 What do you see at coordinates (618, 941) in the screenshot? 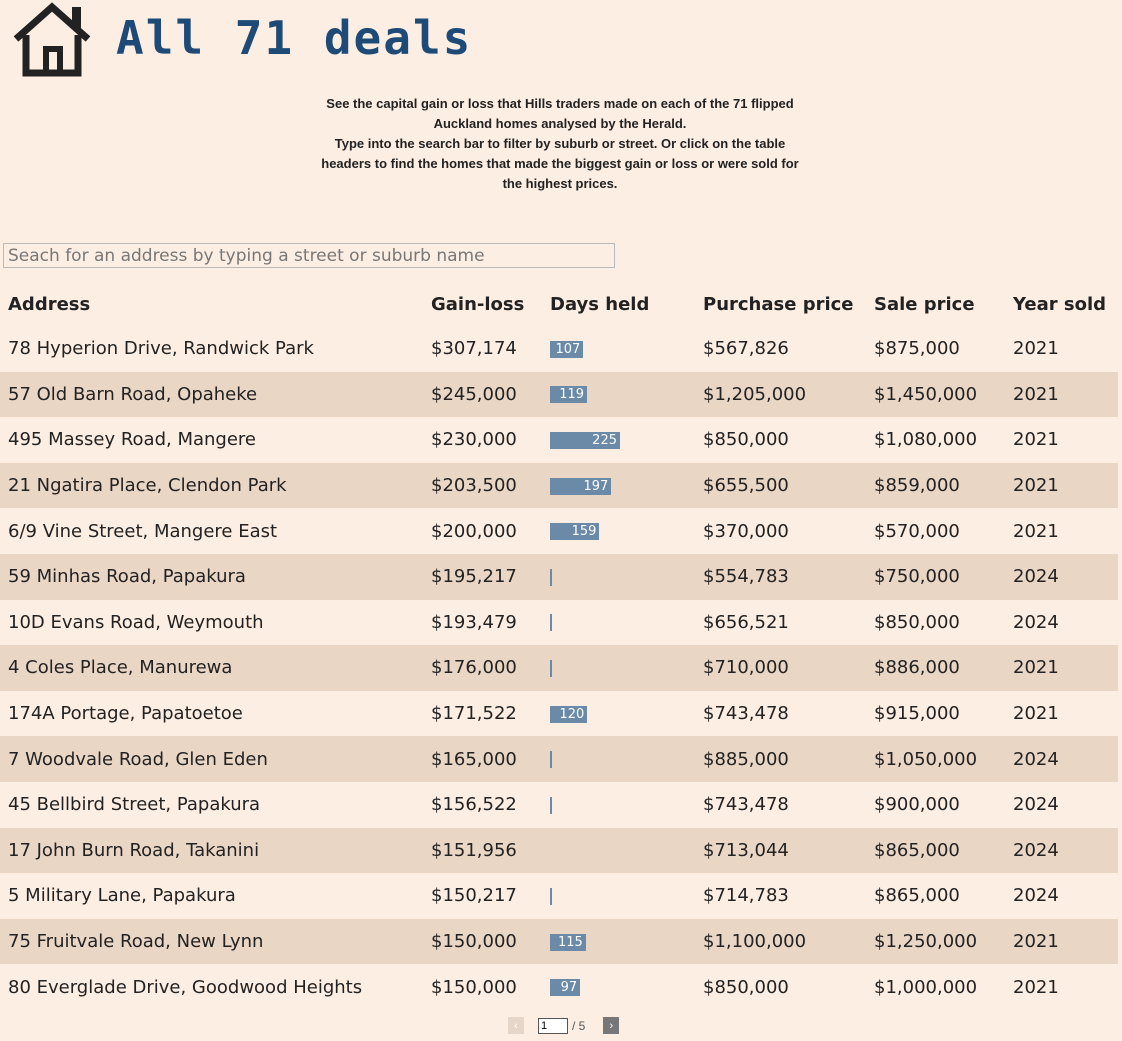
I see `days-held-cell: 115` at bounding box center [618, 941].